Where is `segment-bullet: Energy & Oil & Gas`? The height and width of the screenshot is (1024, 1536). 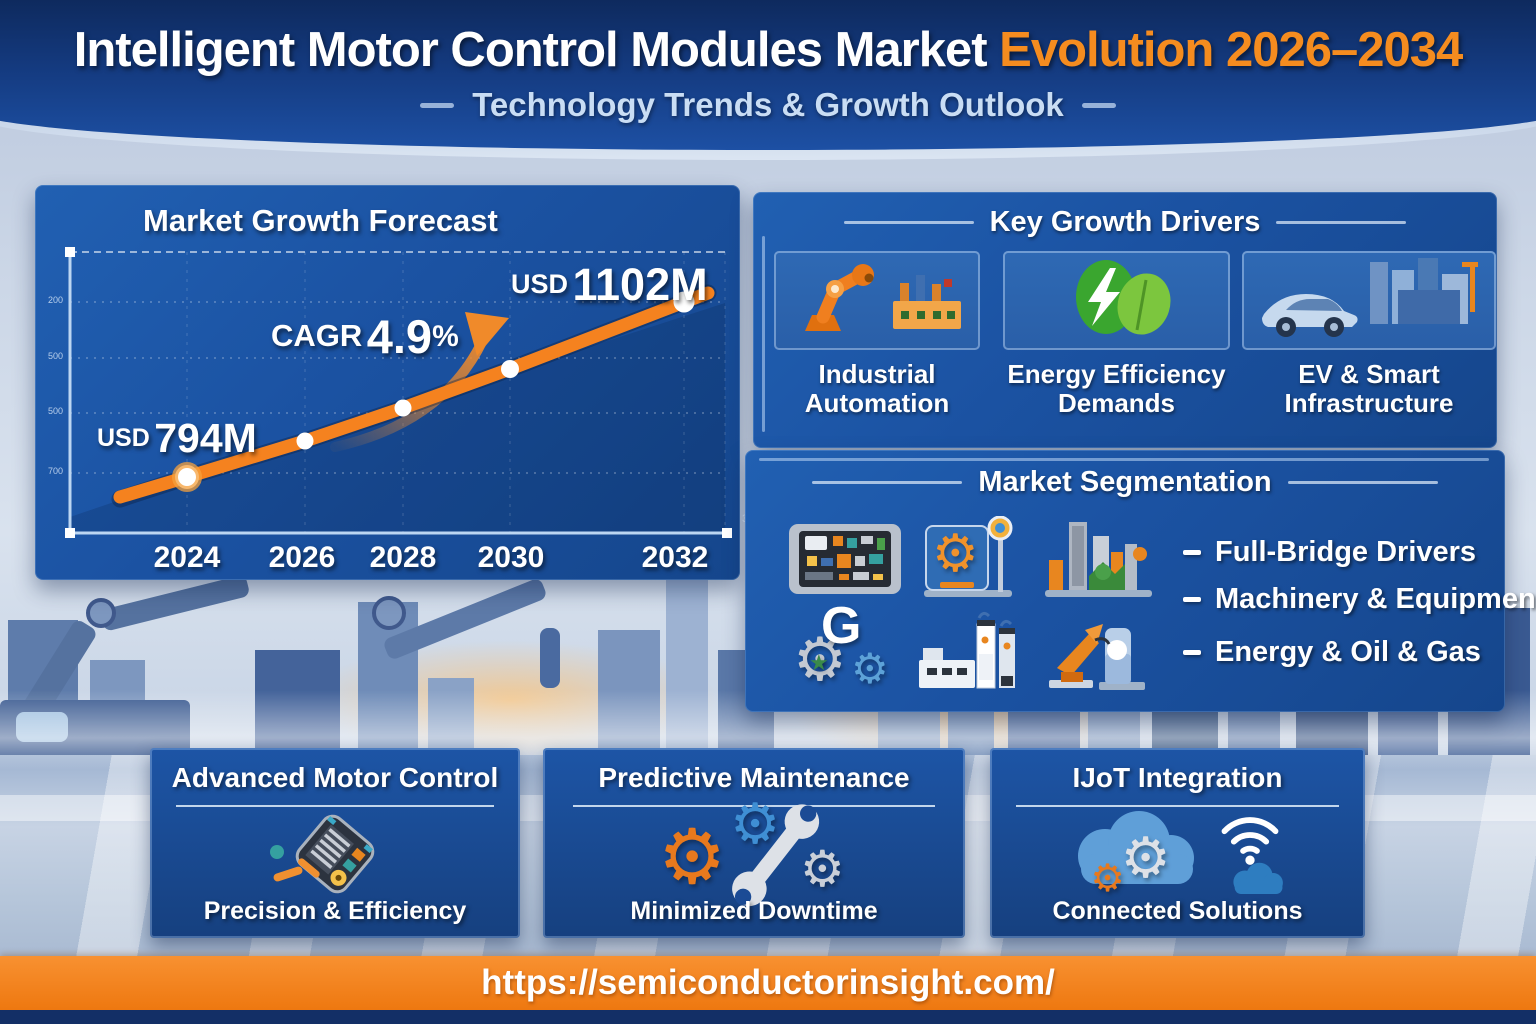 segment-bullet: Energy & Oil & Gas is located at coordinates (1332, 652).